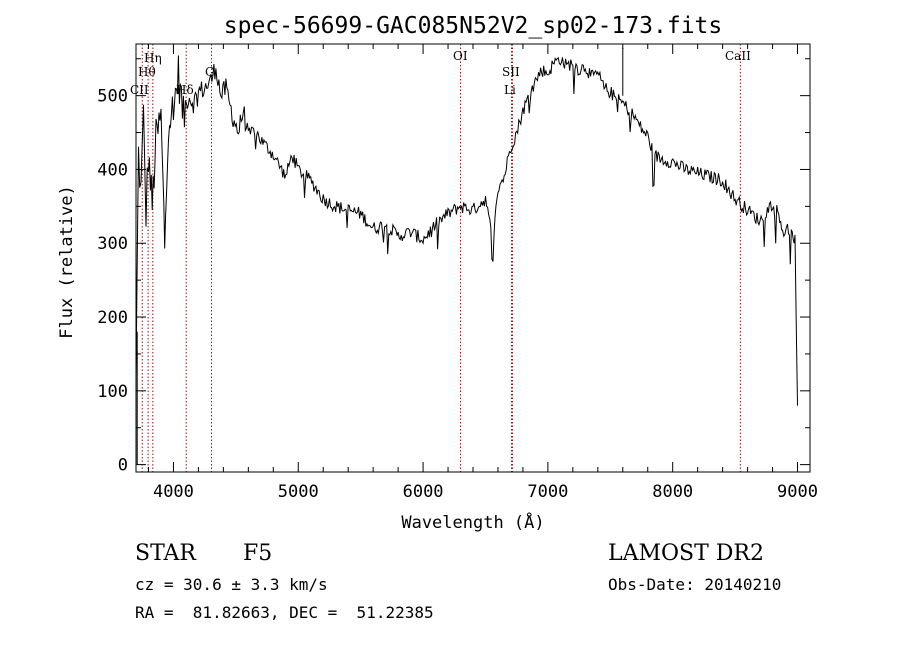 The width and height of the screenshot is (900, 649). I want to click on y-axis-label: Flux (relative), so click(67, 262).